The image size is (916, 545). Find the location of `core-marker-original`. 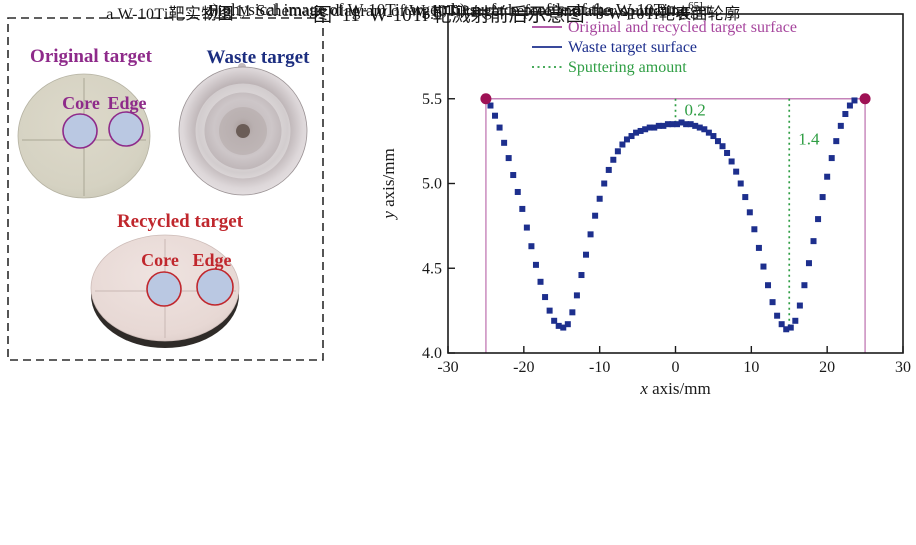

core-marker-original is located at coordinates (80, 131).